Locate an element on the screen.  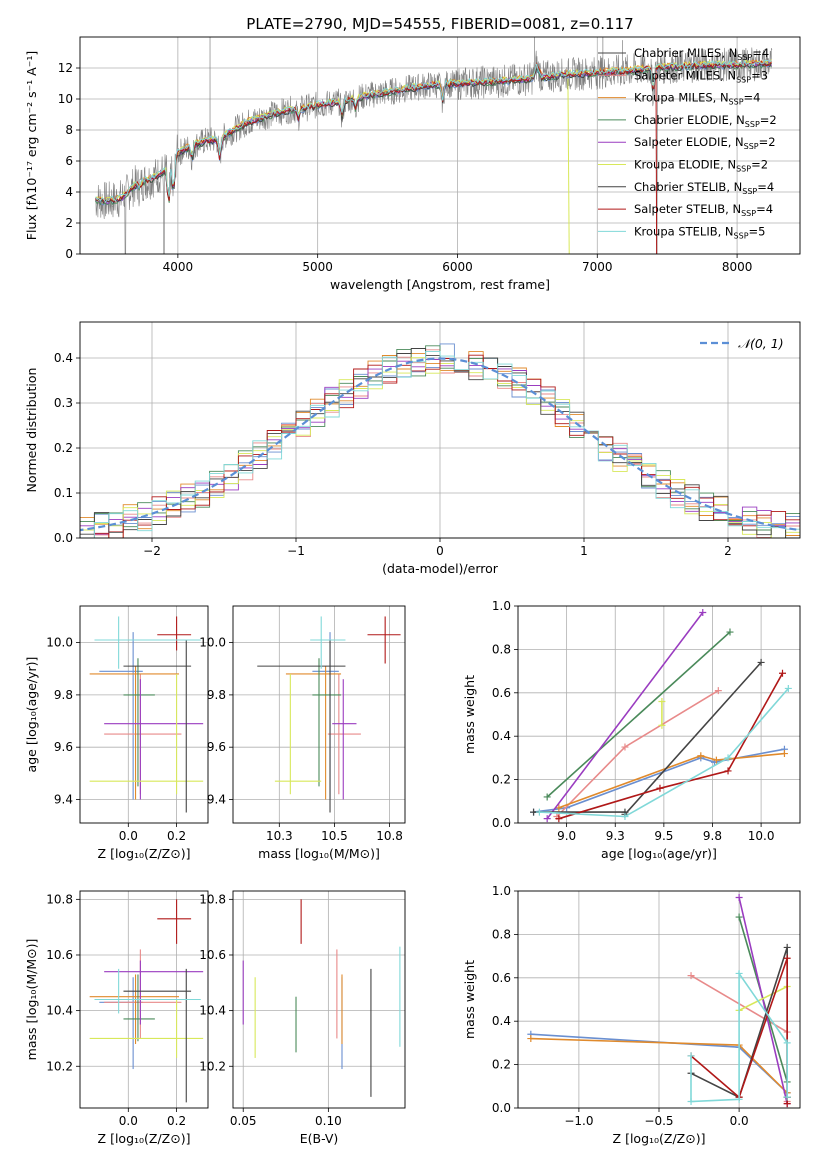
weight-vs-age-line-salpeter-elodie is located at coordinates (625, 716).